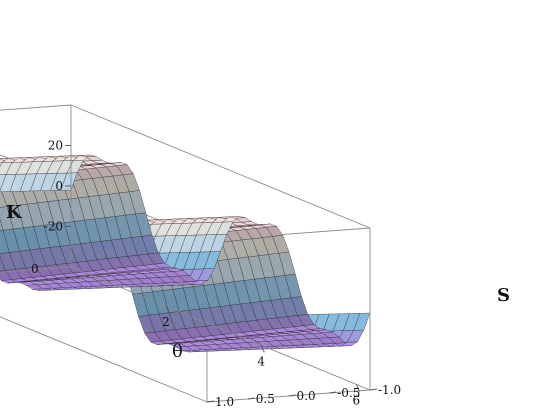 This screenshot has height=411, width=545. I want to click on z-axis-label: K, so click(14, 212).